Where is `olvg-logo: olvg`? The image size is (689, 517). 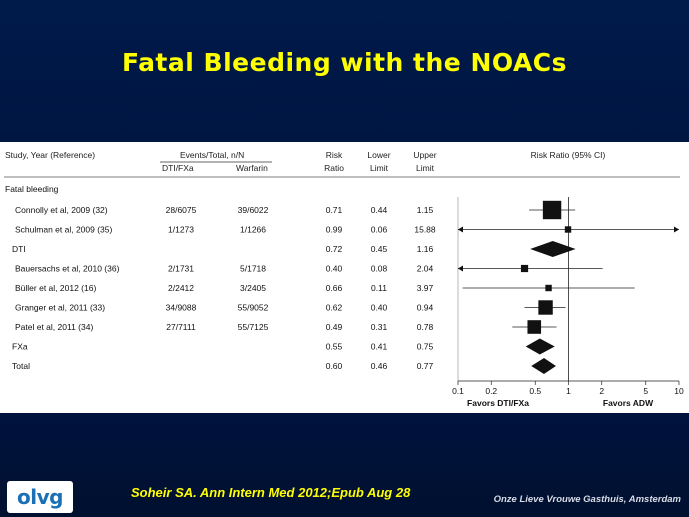
olvg-logo: olvg is located at coordinates (40, 497).